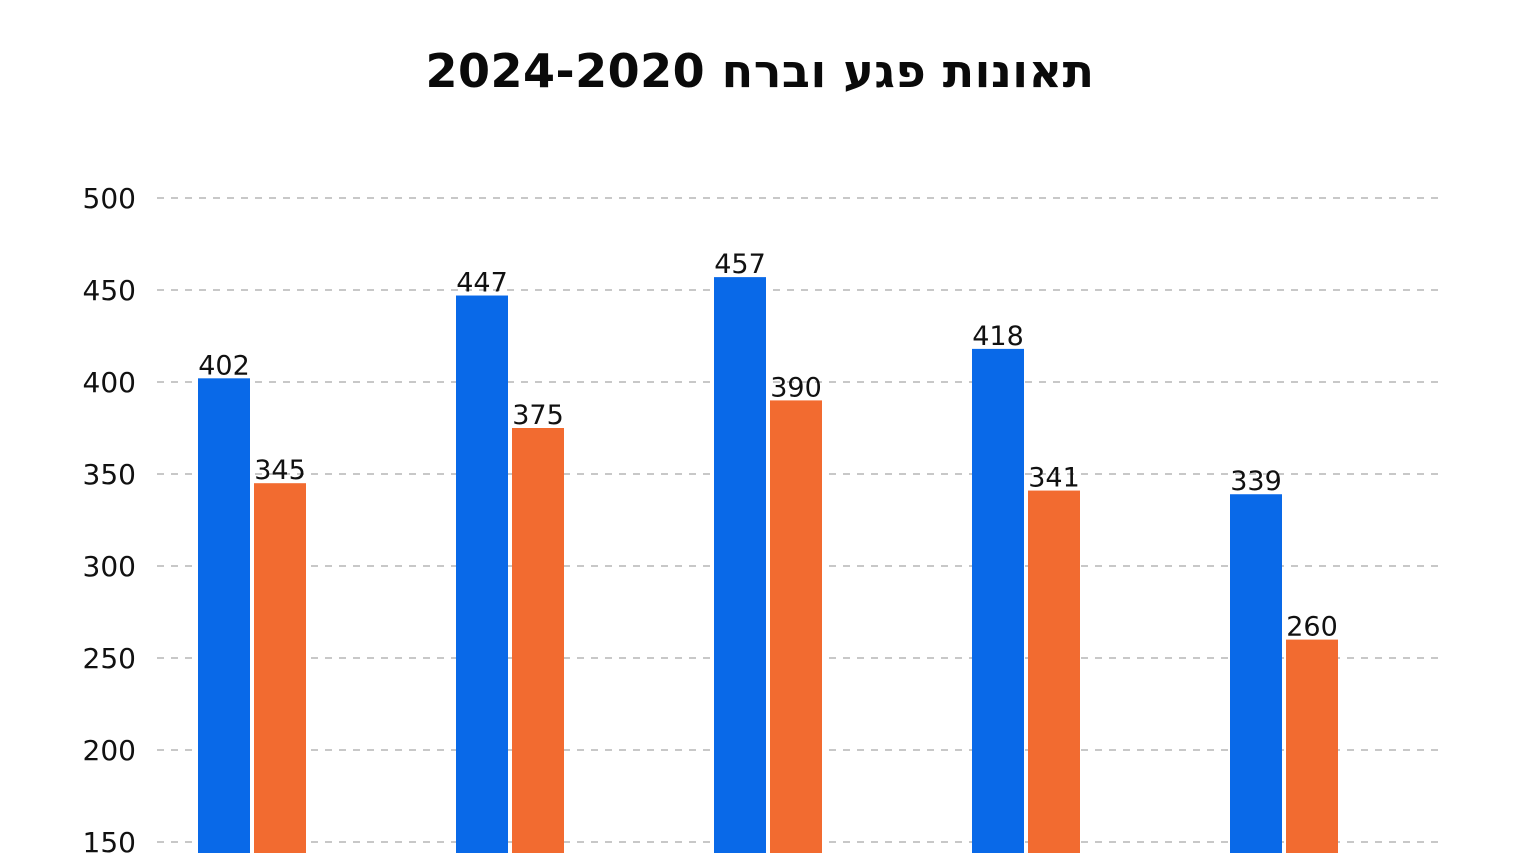 The width and height of the screenshot is (1520, 853). Describe the element at coordinates (109, 566) in the screenshot. I see `y-tick-label: 300` at that location.